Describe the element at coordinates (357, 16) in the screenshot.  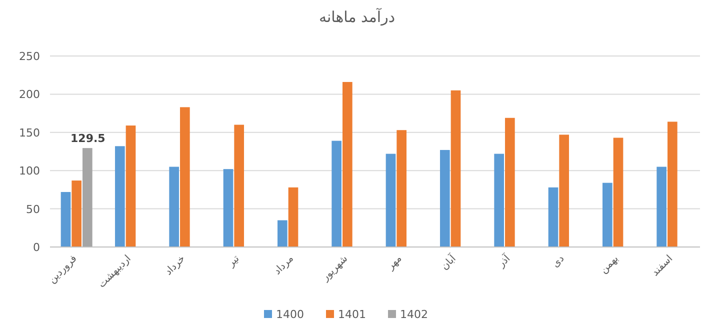
I see `chart-title: درآمد ماهانه` at that location.